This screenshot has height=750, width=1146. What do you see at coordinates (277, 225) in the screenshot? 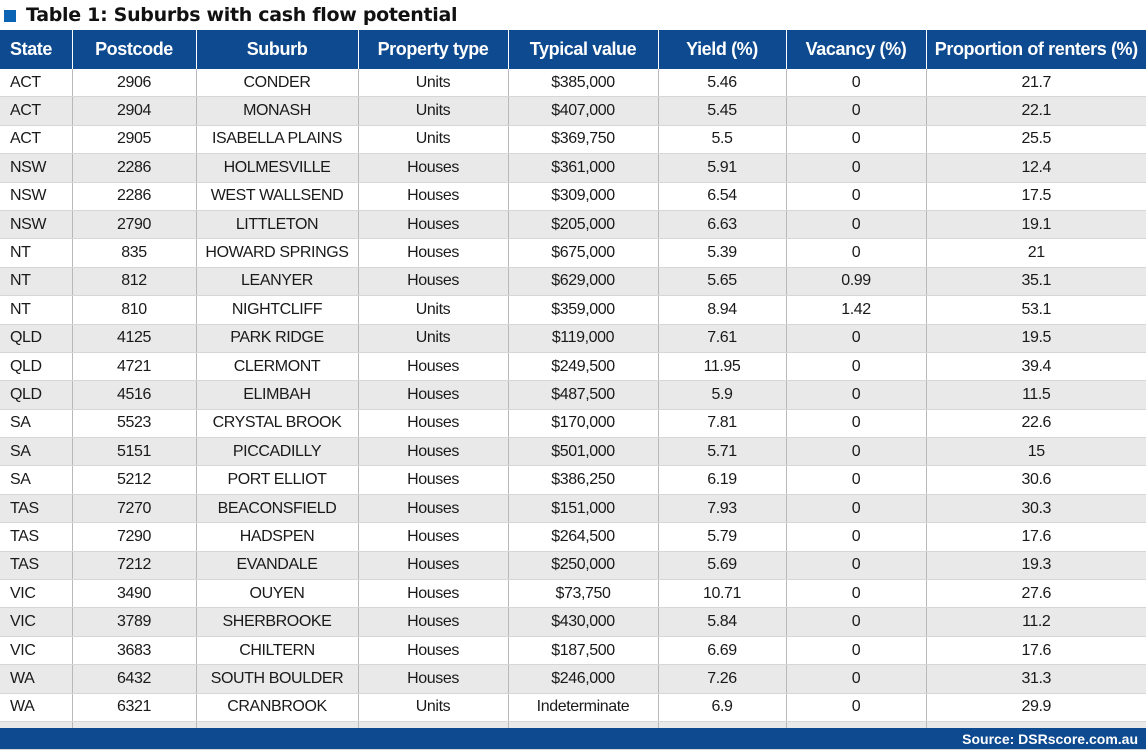
I see `cell-suburb: LITTLETON` at bounding box center [277, 225].